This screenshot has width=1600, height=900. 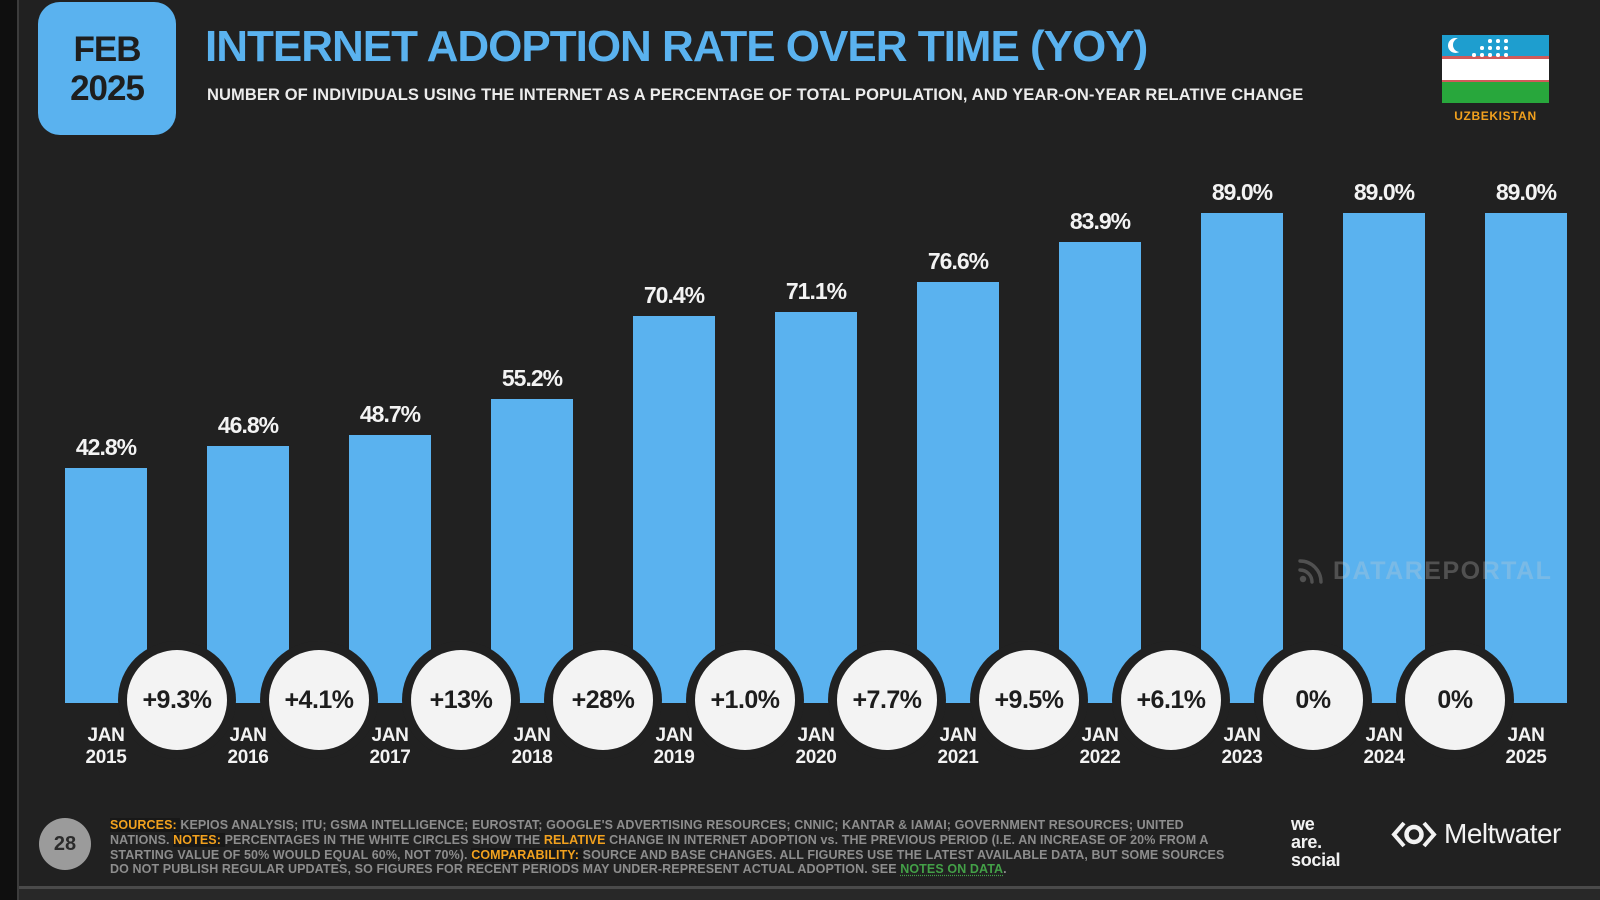 I want to click on category-label-jan-2016: JAN 2016, so click(x=248, y=746).